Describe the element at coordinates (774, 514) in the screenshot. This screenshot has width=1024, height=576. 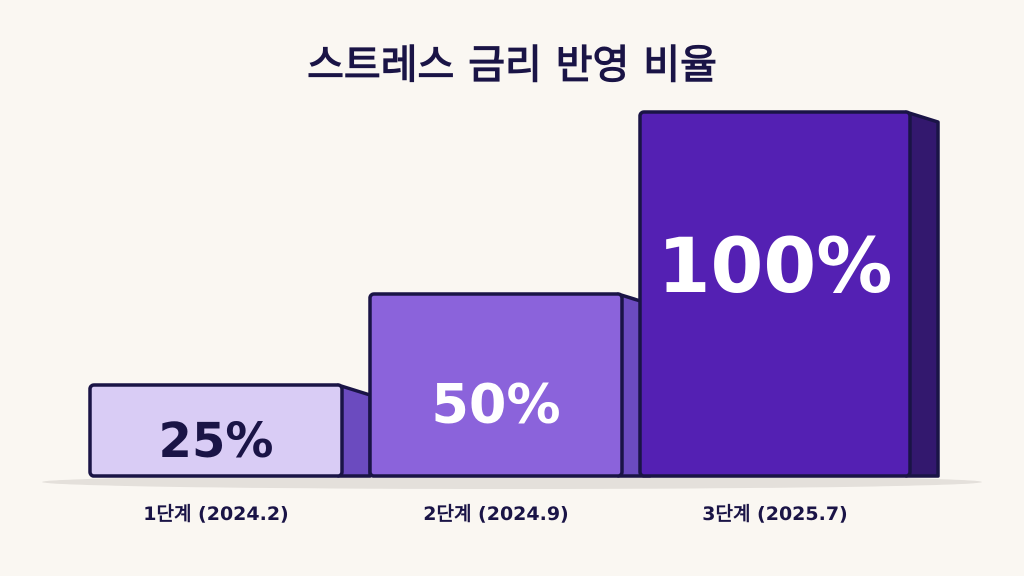
I see `category-label-3: 3단계 (2025.7)` at that location.